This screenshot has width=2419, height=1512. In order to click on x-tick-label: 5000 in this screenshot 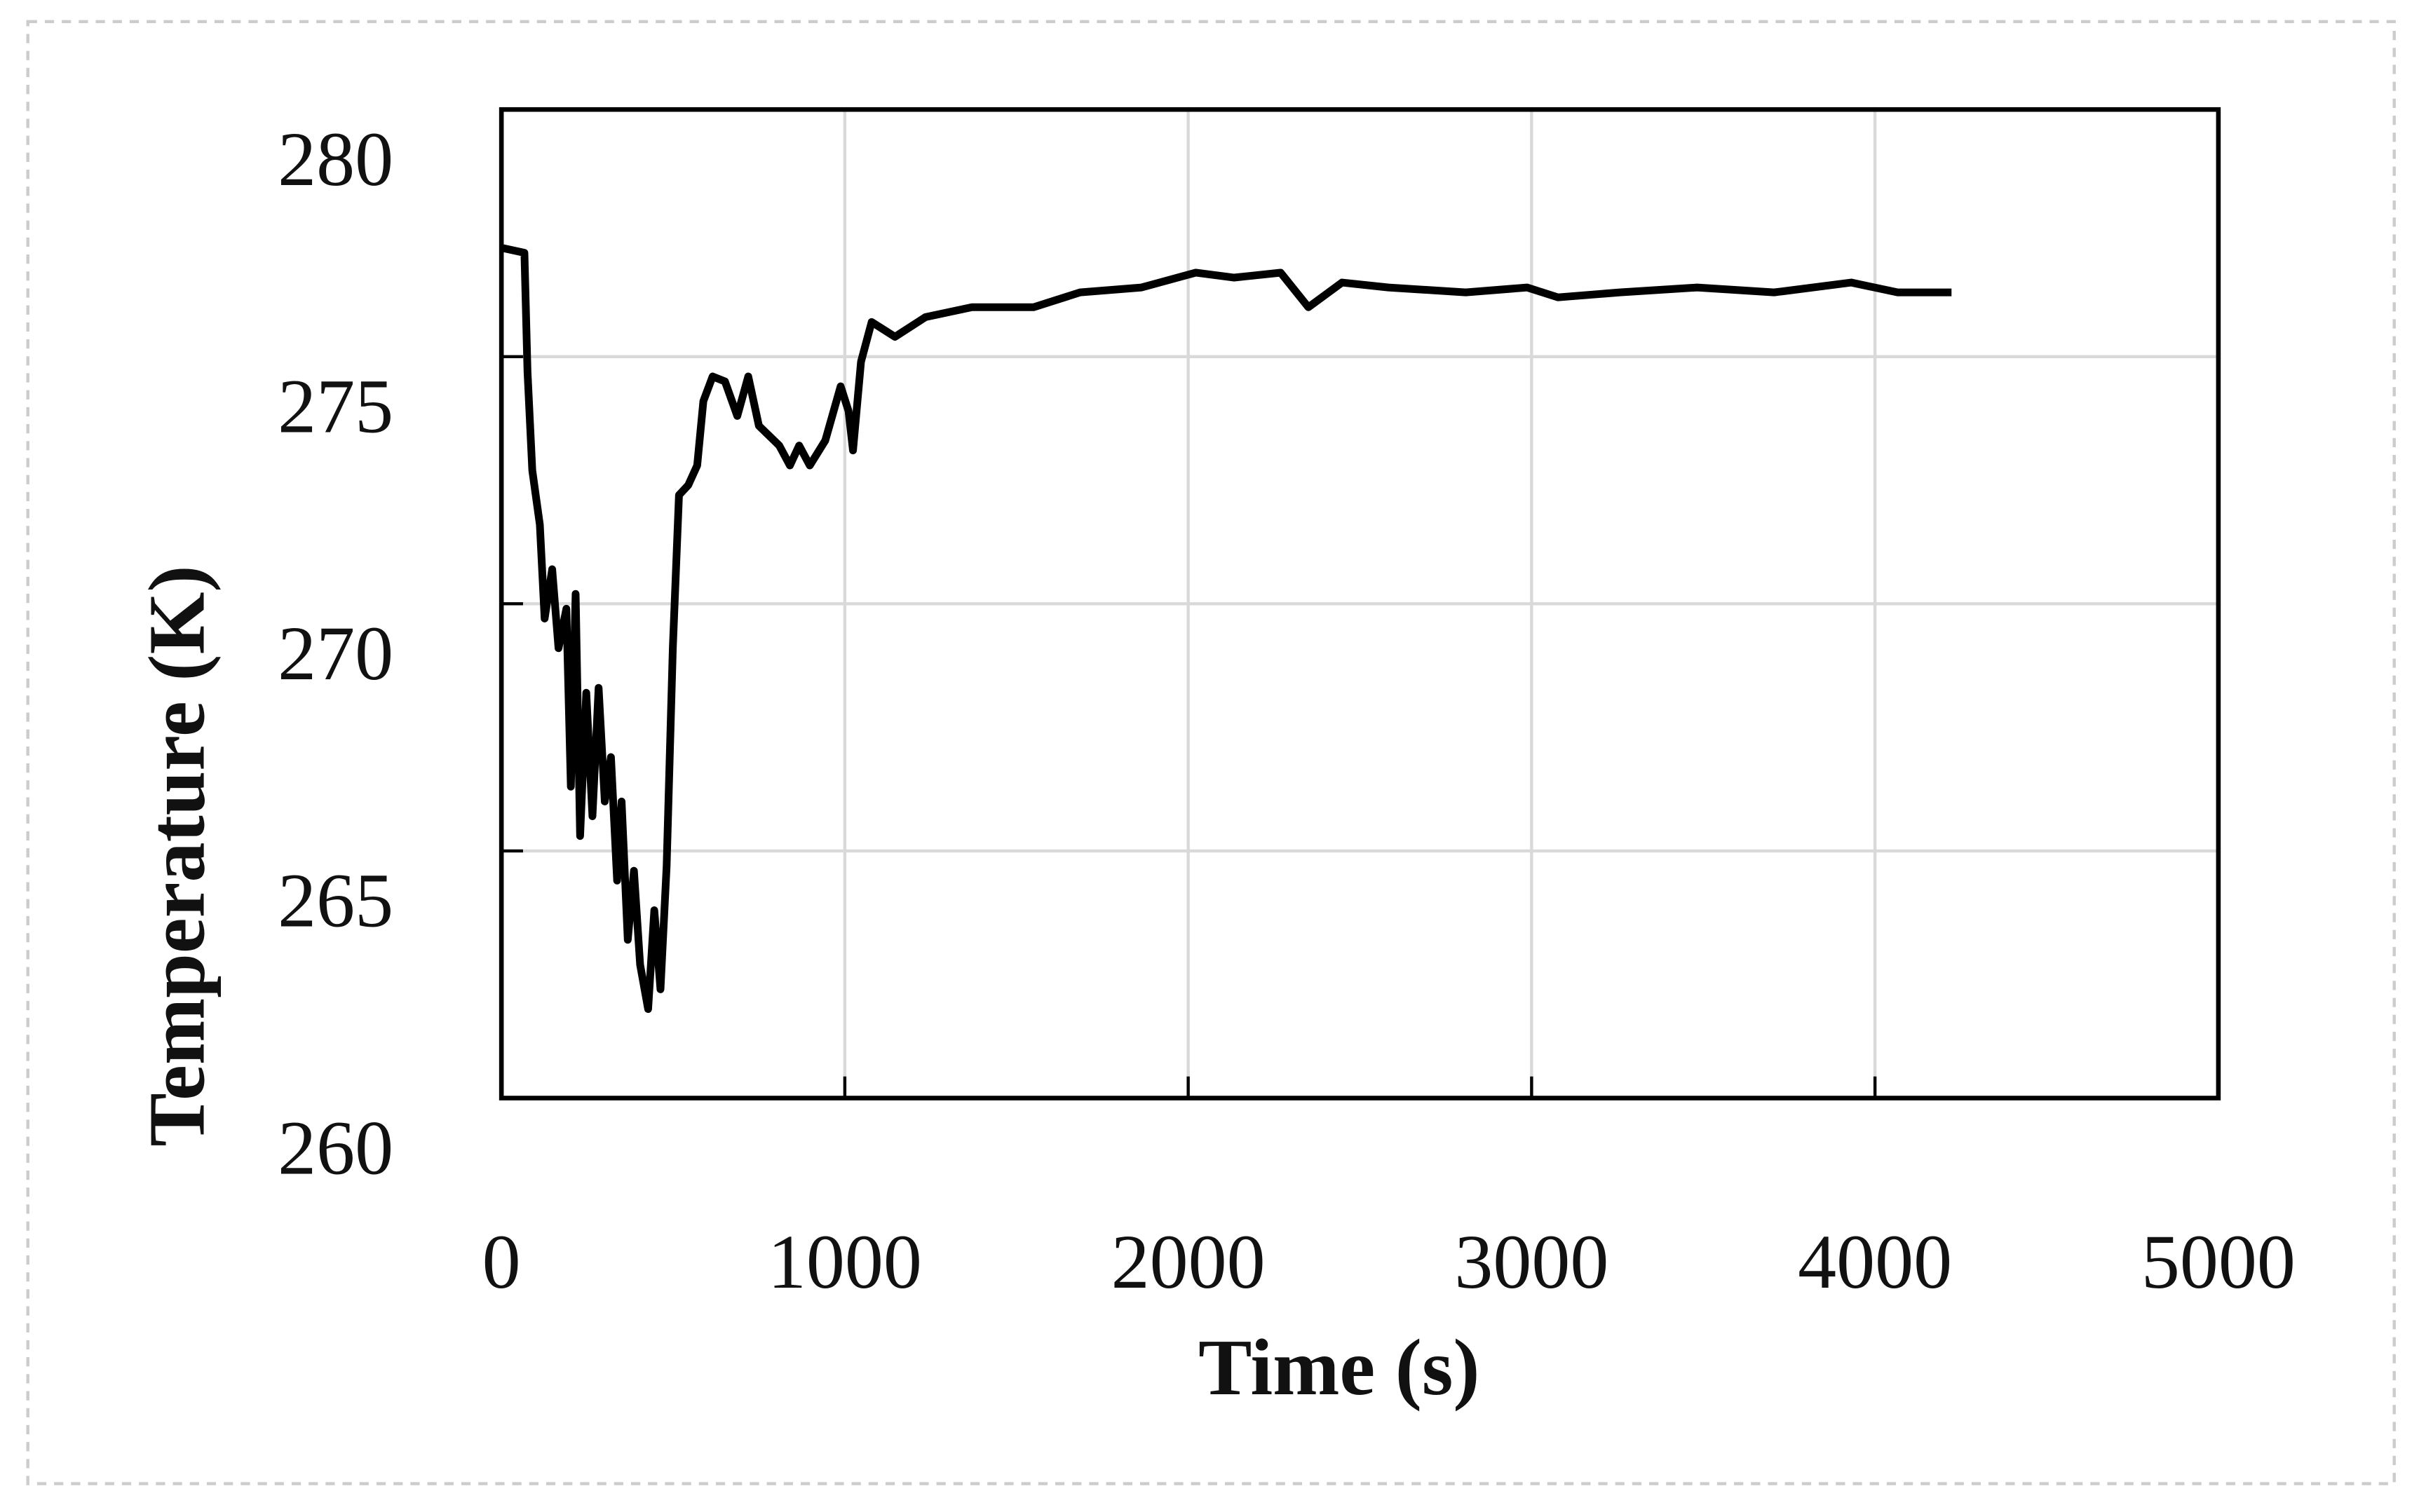, I will do `click(2219, 1262)`.